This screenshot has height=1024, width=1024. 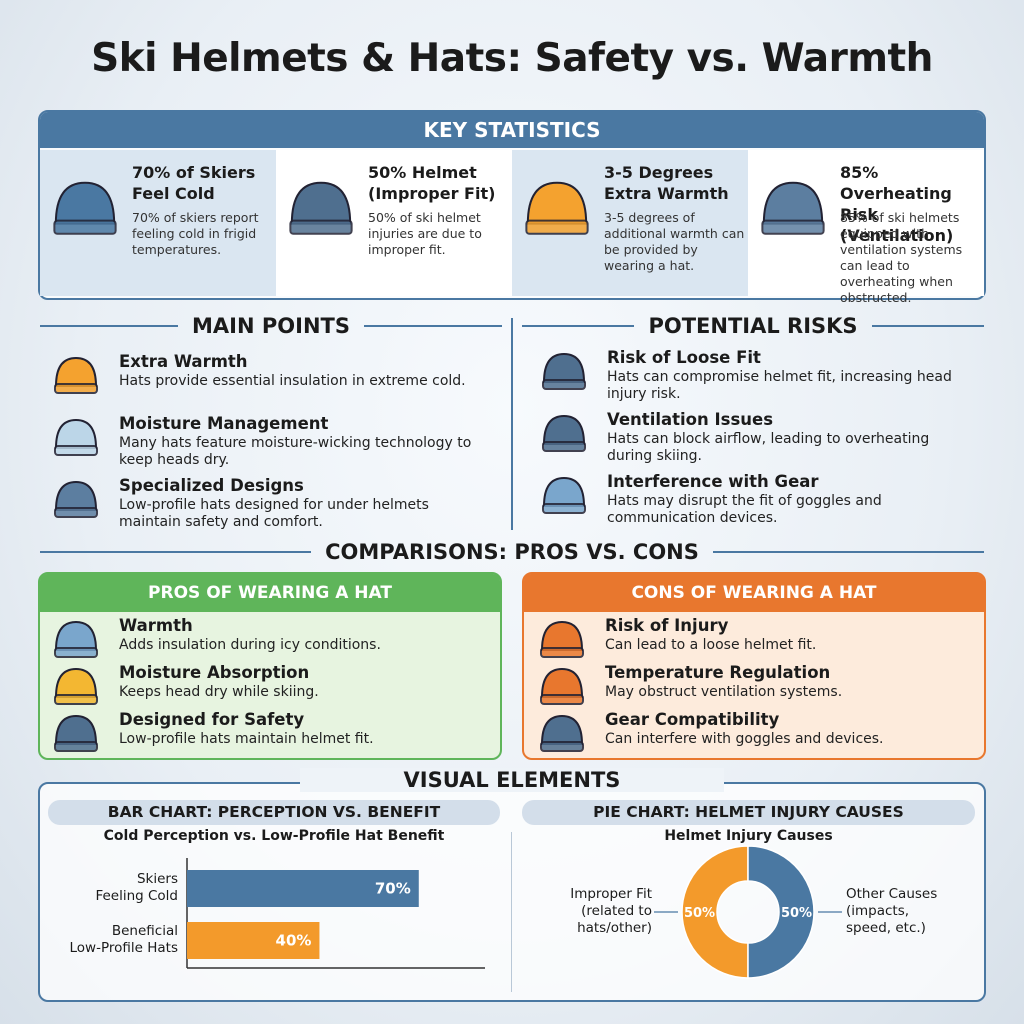 I want to click on item-title: Risk of Loose Fit, so click(x=684, y=357).